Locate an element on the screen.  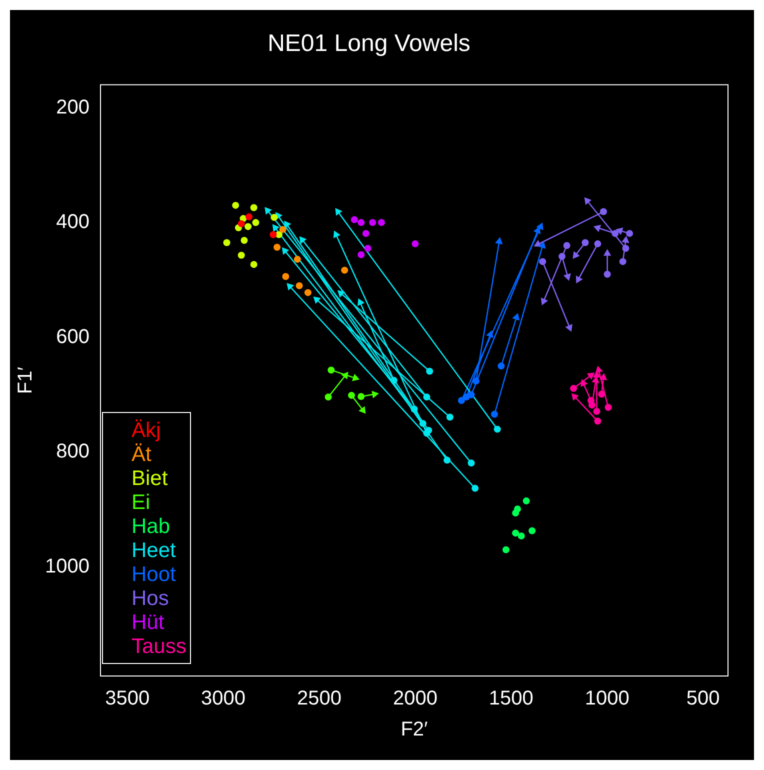
x-tick-label: 2000 is located at coordinates (415, 699).